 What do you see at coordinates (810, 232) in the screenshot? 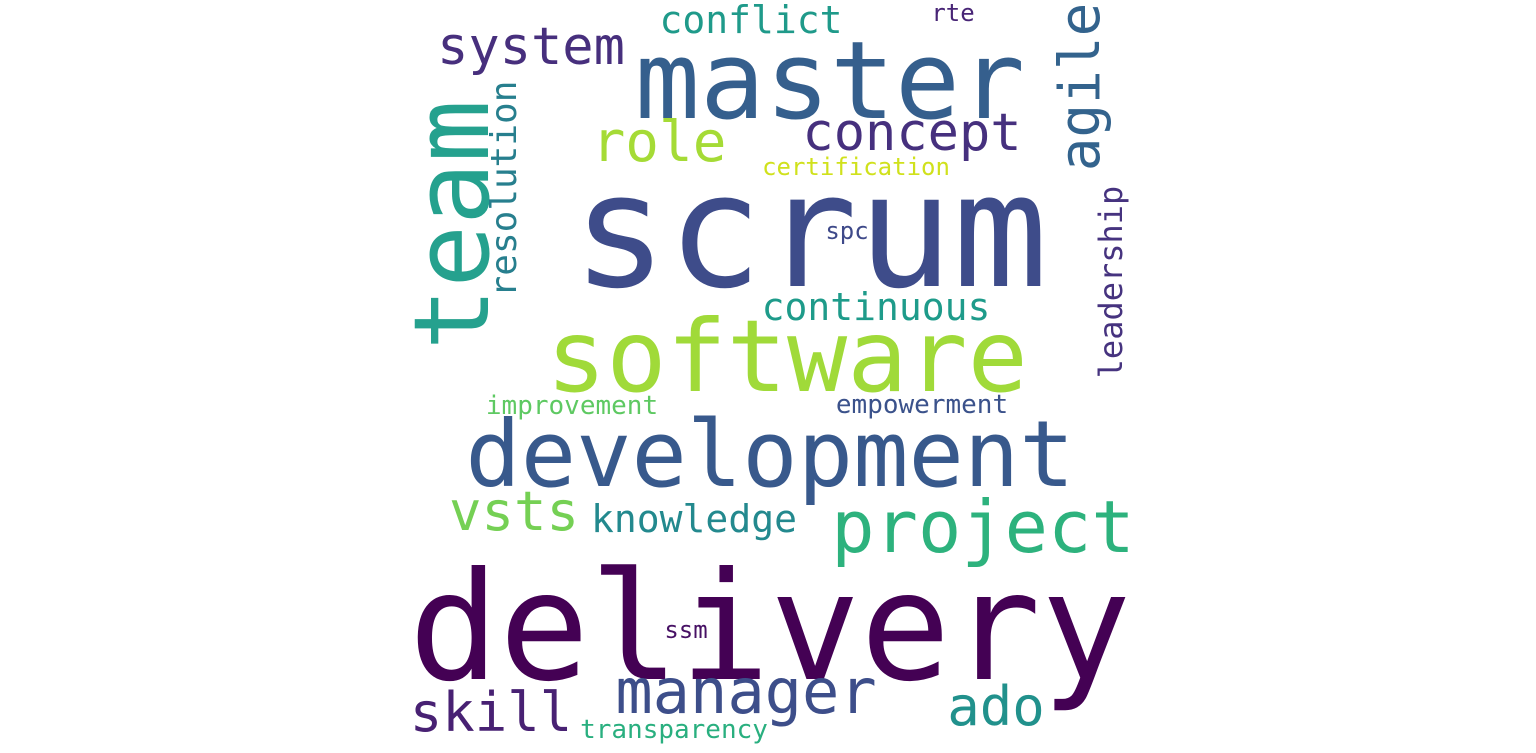
I see `word-scrum: scrum` at bounding box center [810, 232].